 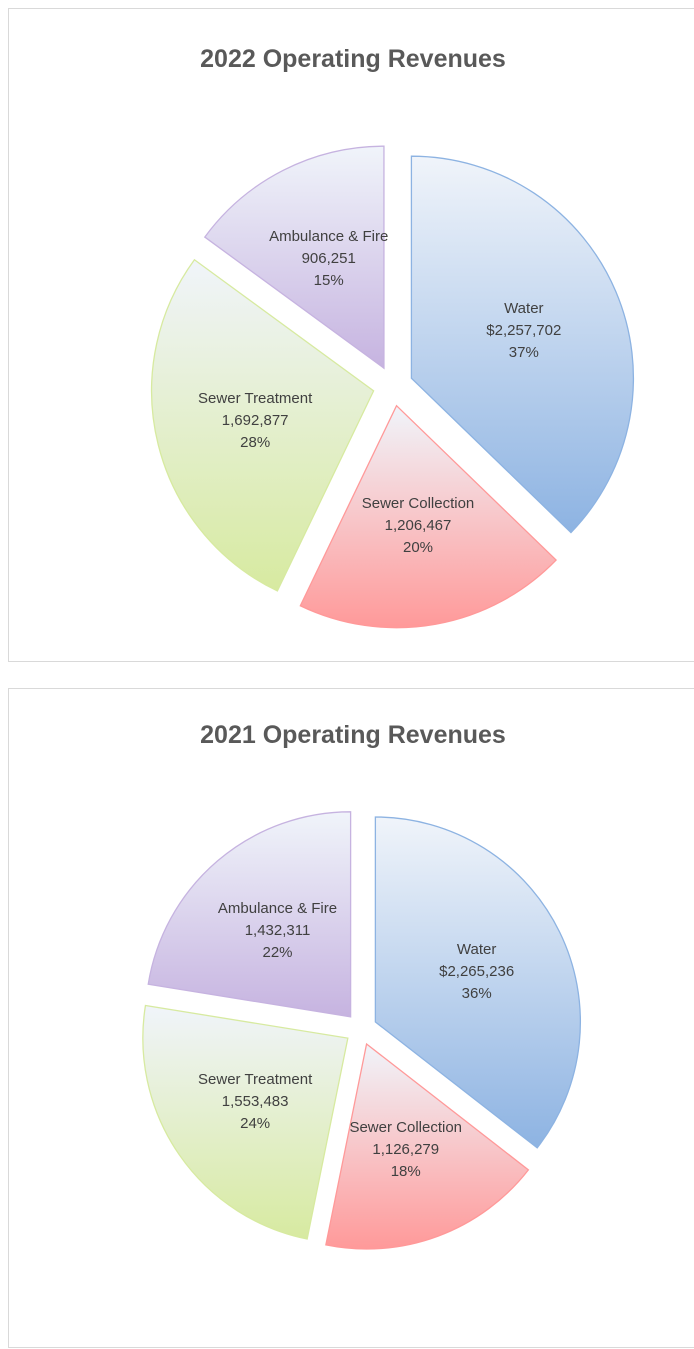 I want to click on data-label: Sewer Treatment 1,692,877 28%, so click(x=255, y=421).